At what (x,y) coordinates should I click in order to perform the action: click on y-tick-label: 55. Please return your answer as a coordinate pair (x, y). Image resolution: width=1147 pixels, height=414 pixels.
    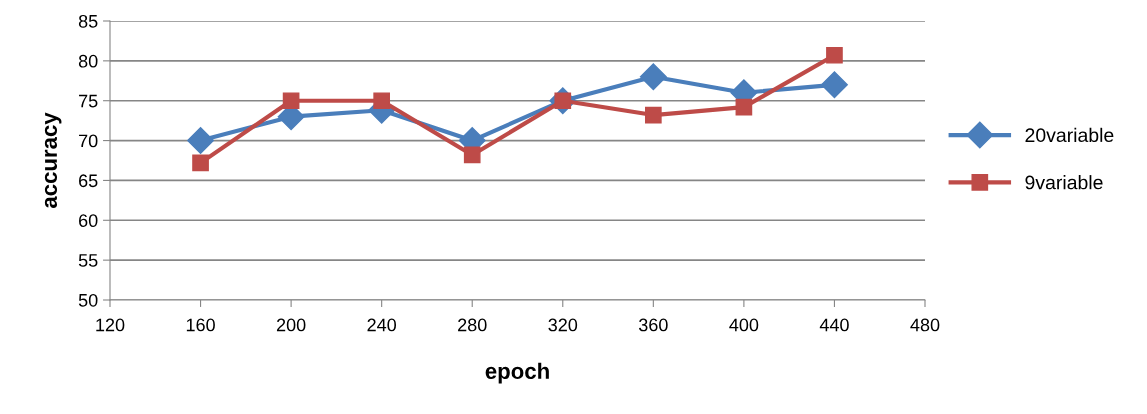
    Looking at the image, I should click on (88, 260).